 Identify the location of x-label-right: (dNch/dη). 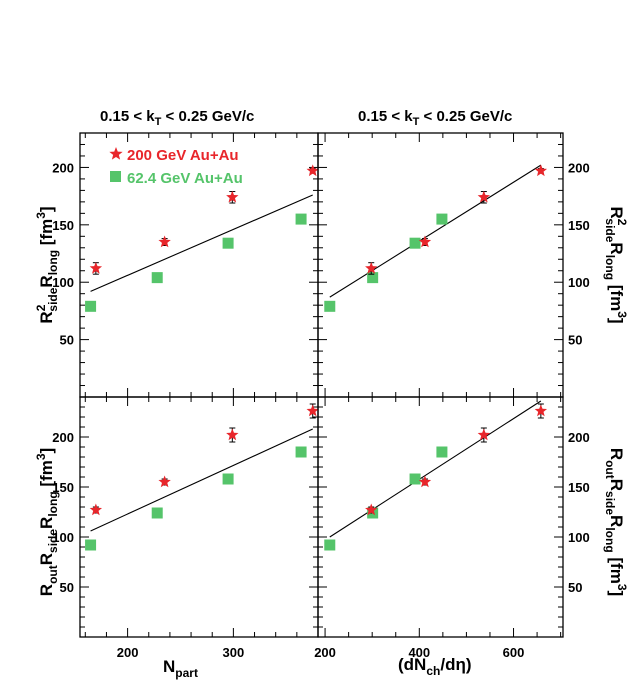
(435, 666).